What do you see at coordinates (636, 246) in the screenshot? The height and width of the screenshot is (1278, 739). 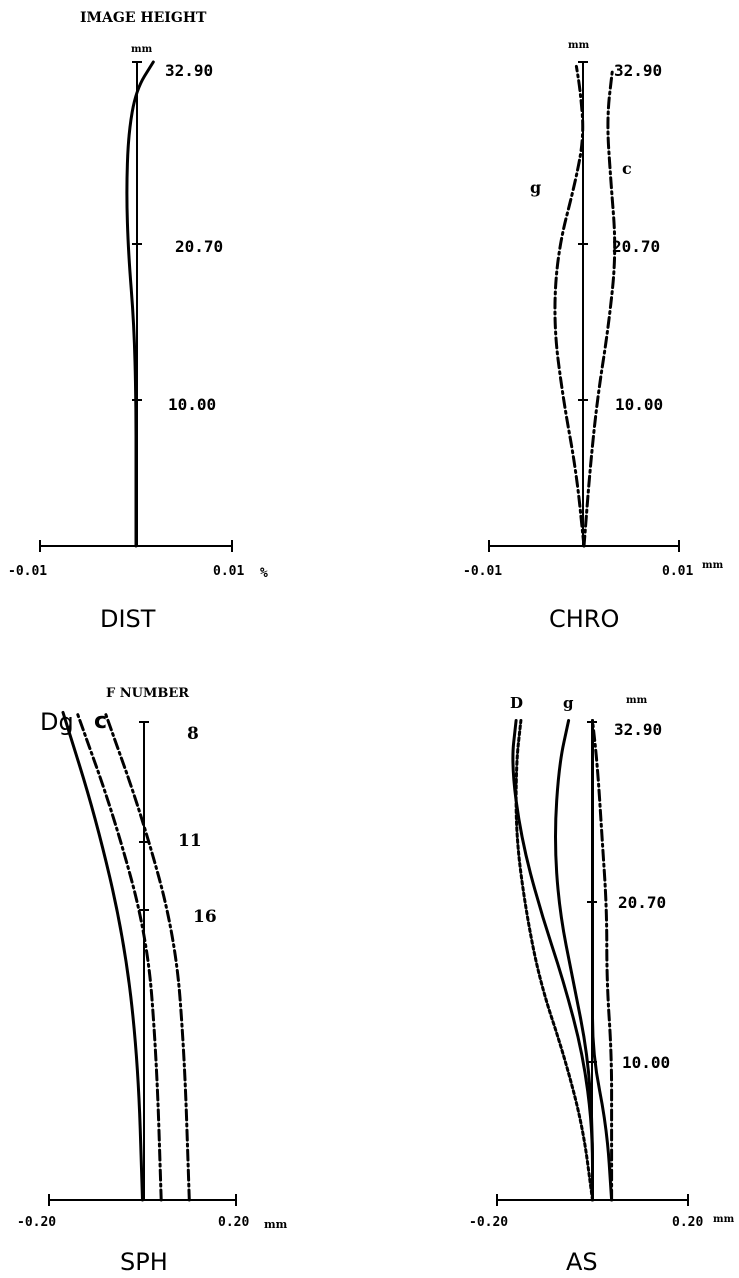 I see `chro-ytick-1: 20.70` at bounding box center [636, 246].